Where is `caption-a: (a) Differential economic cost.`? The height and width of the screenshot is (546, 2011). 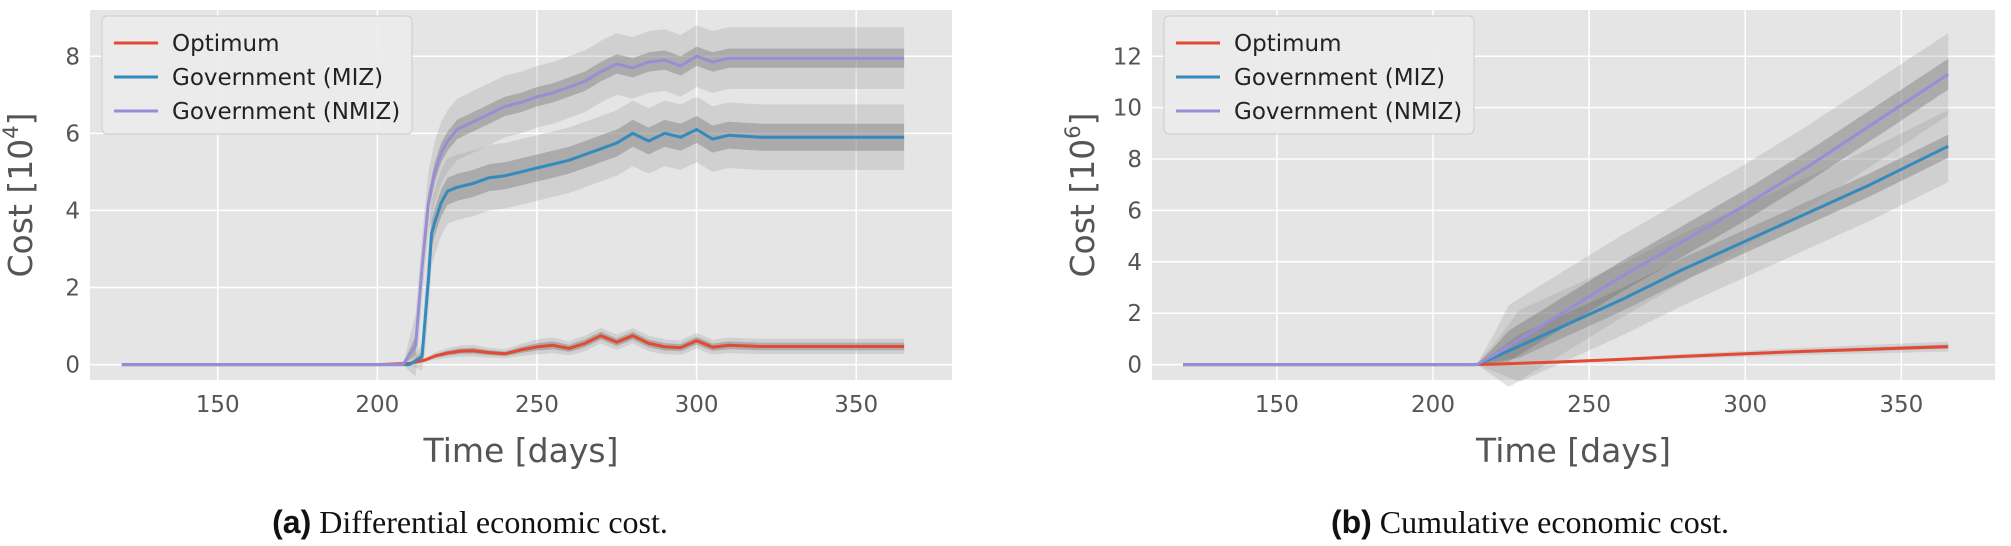
caption-a: (a) Differential economic cost. is located at coordinates (470, 522).